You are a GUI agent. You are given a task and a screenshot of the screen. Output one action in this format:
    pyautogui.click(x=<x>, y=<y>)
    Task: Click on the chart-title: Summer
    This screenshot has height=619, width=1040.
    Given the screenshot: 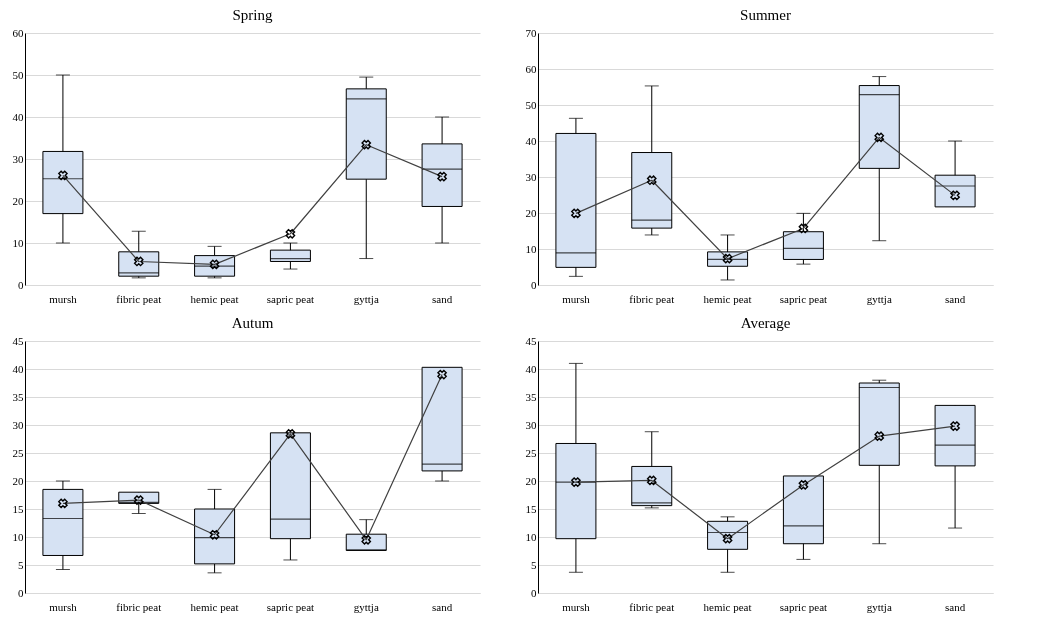 What is the action you would take?
    pyautogui.click(x=765, y=15)
    